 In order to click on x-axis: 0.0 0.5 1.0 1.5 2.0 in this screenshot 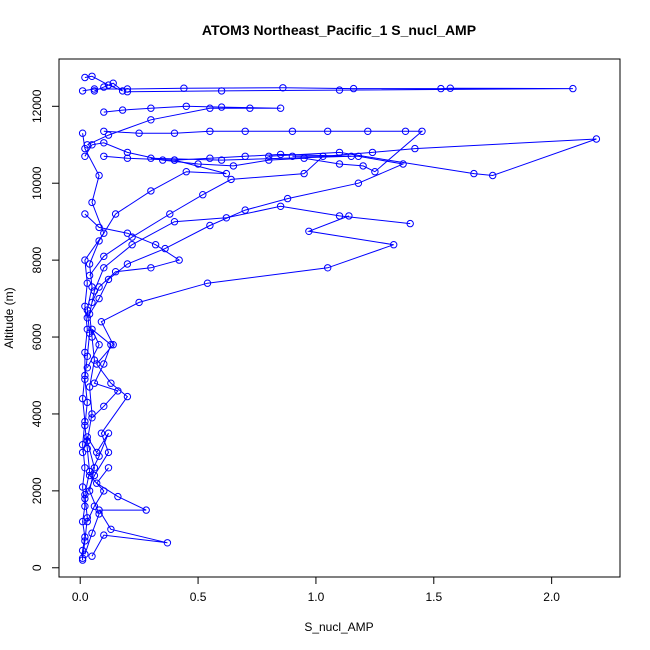, I will do `click(316, 590)`.